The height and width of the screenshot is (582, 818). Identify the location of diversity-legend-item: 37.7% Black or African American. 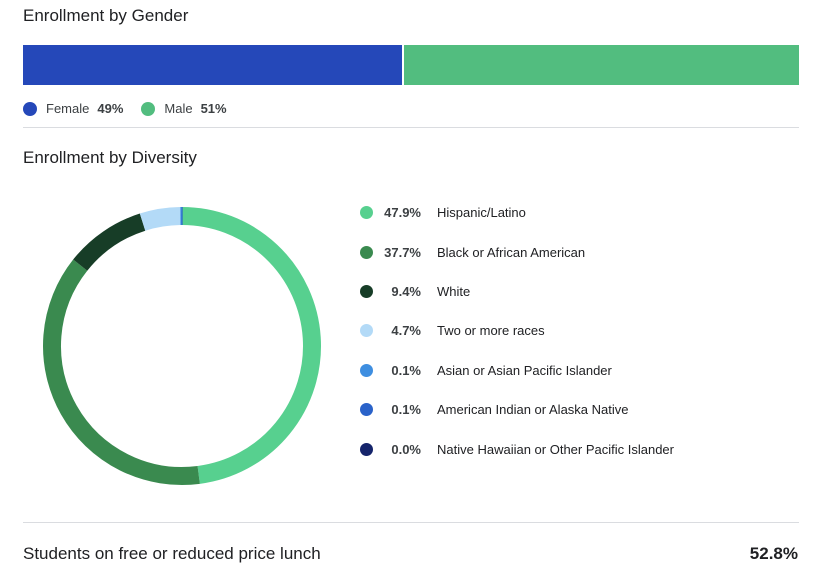
(517, 251).